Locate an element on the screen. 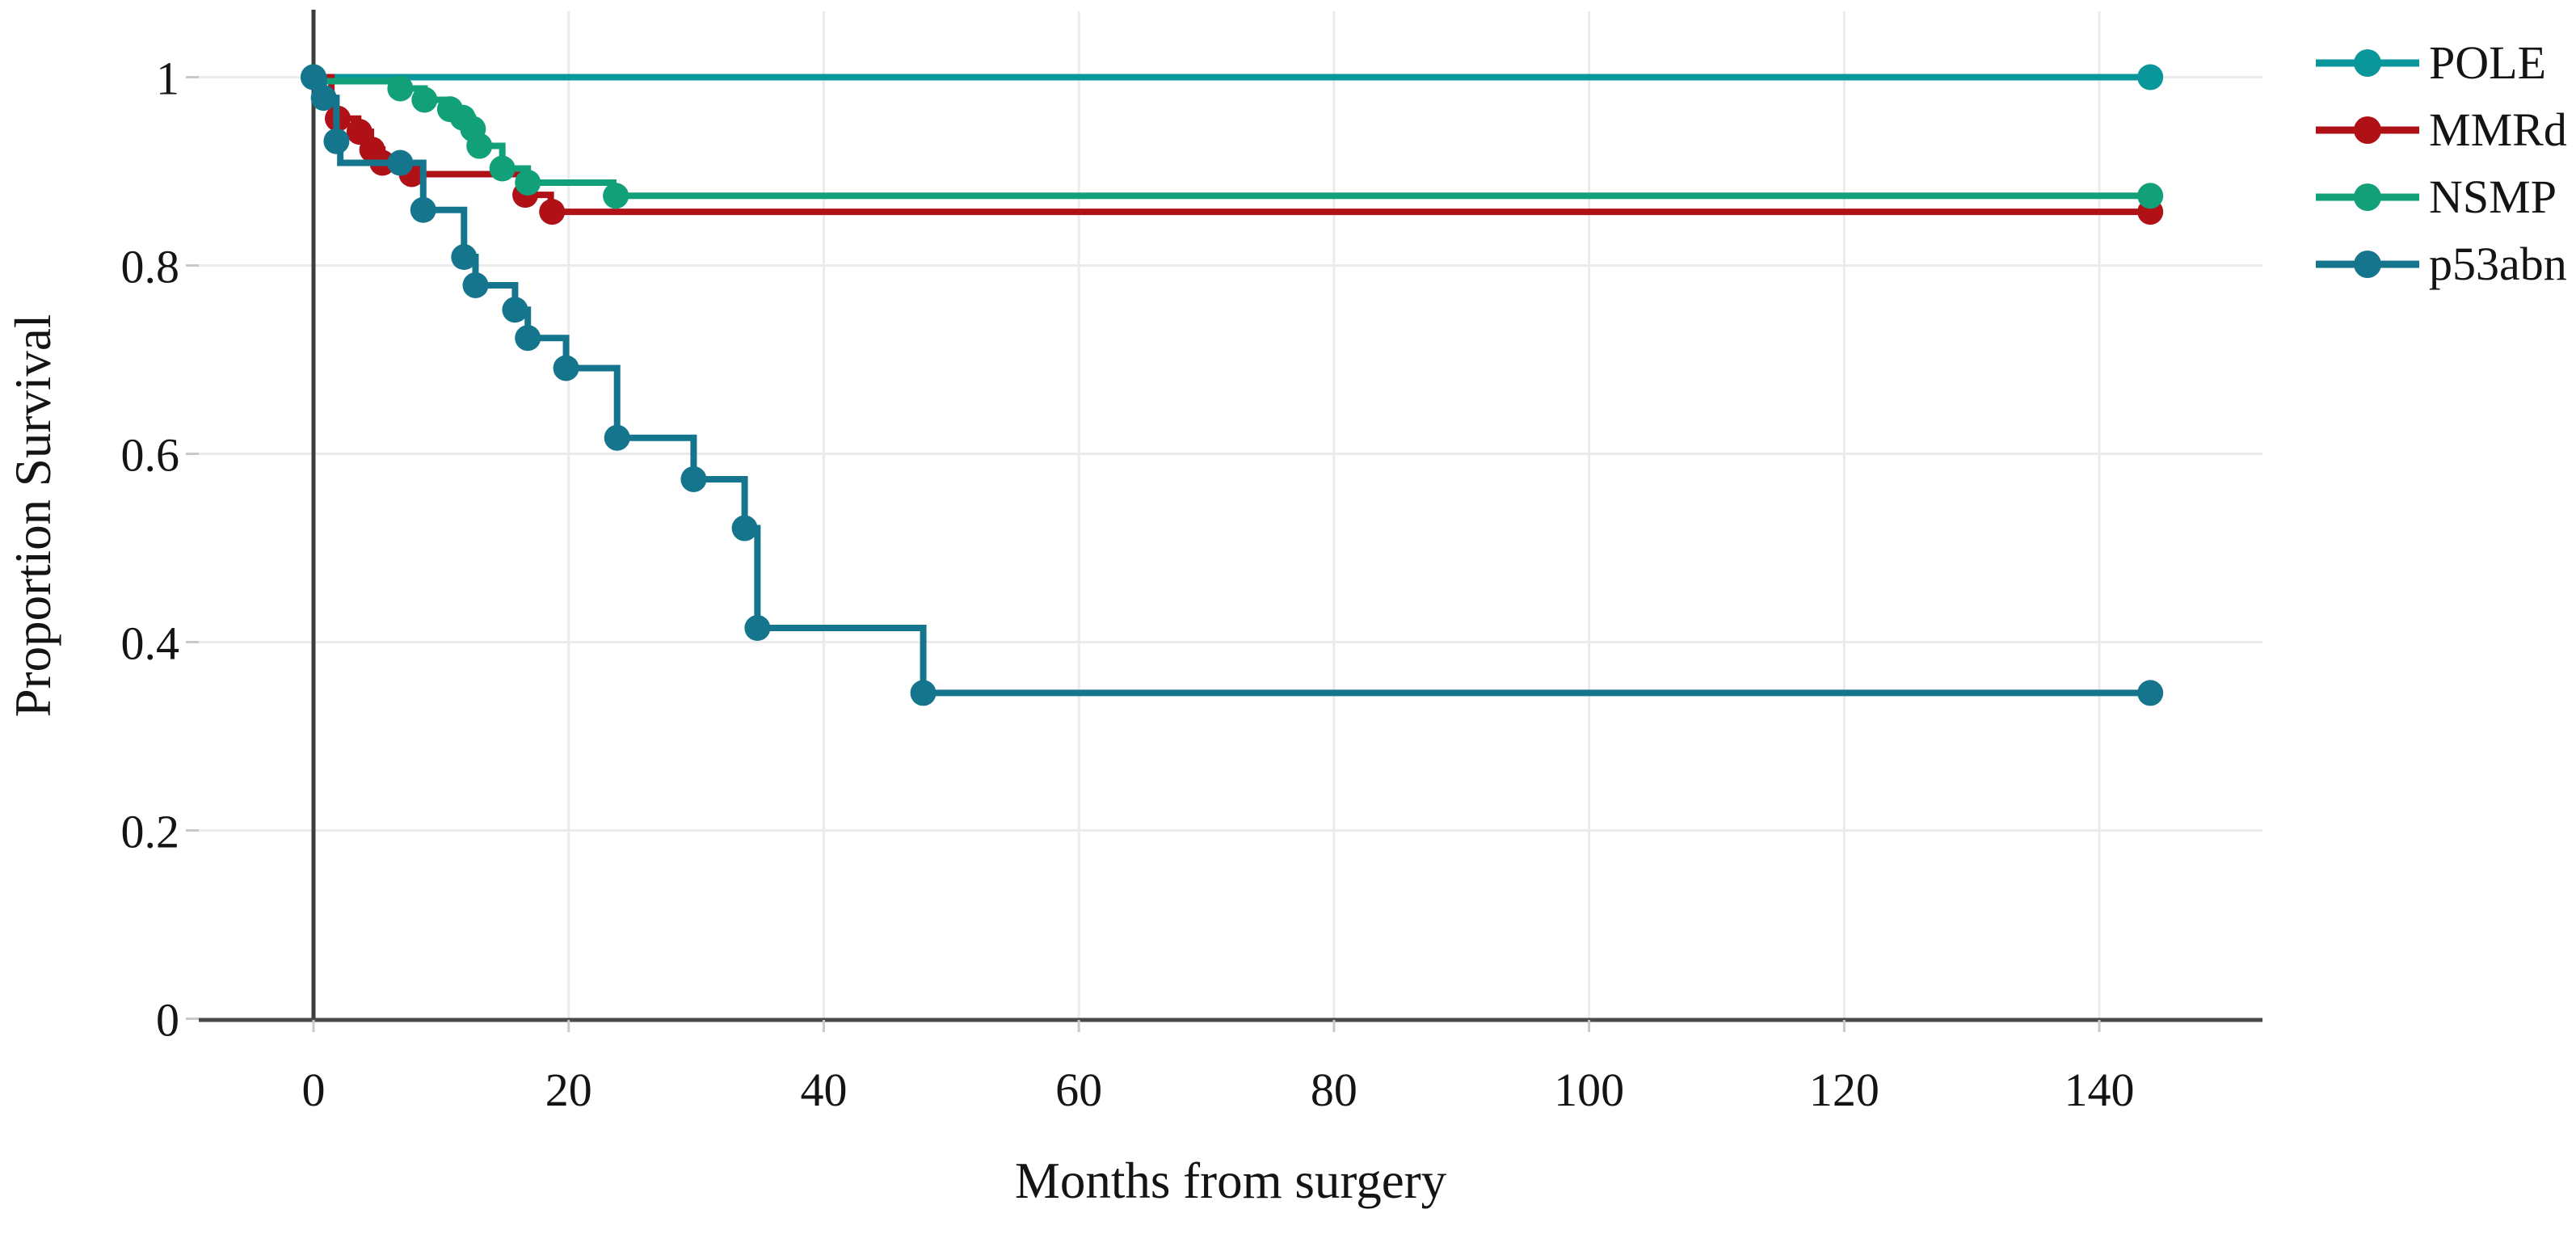  x-axis-title: Months from surgery is located at coordinates (1231, 1180).